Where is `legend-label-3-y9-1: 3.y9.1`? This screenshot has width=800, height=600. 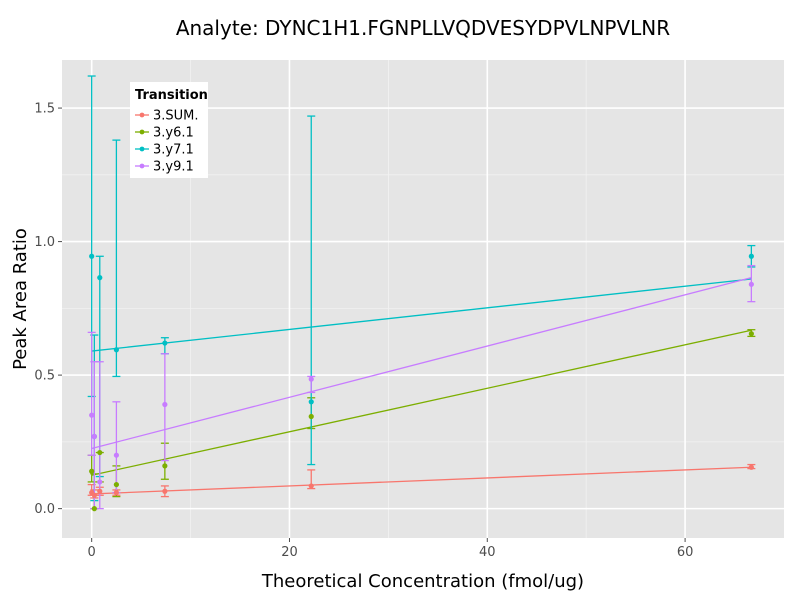 legend-label-3-y9-1: 3.y9.1 is located at coordinates (173, 167).